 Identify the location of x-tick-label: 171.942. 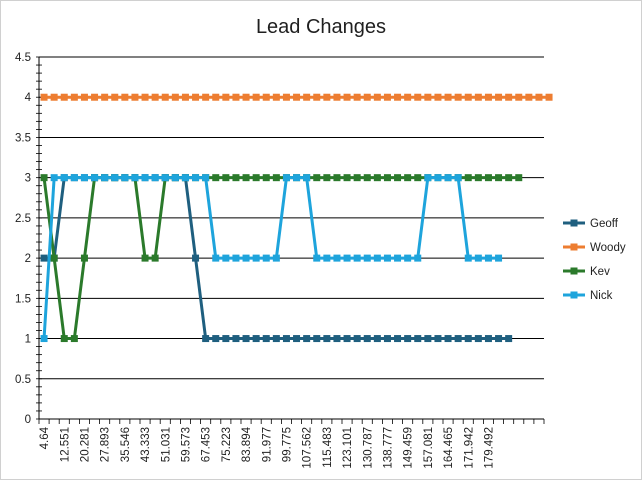
(469, 448).